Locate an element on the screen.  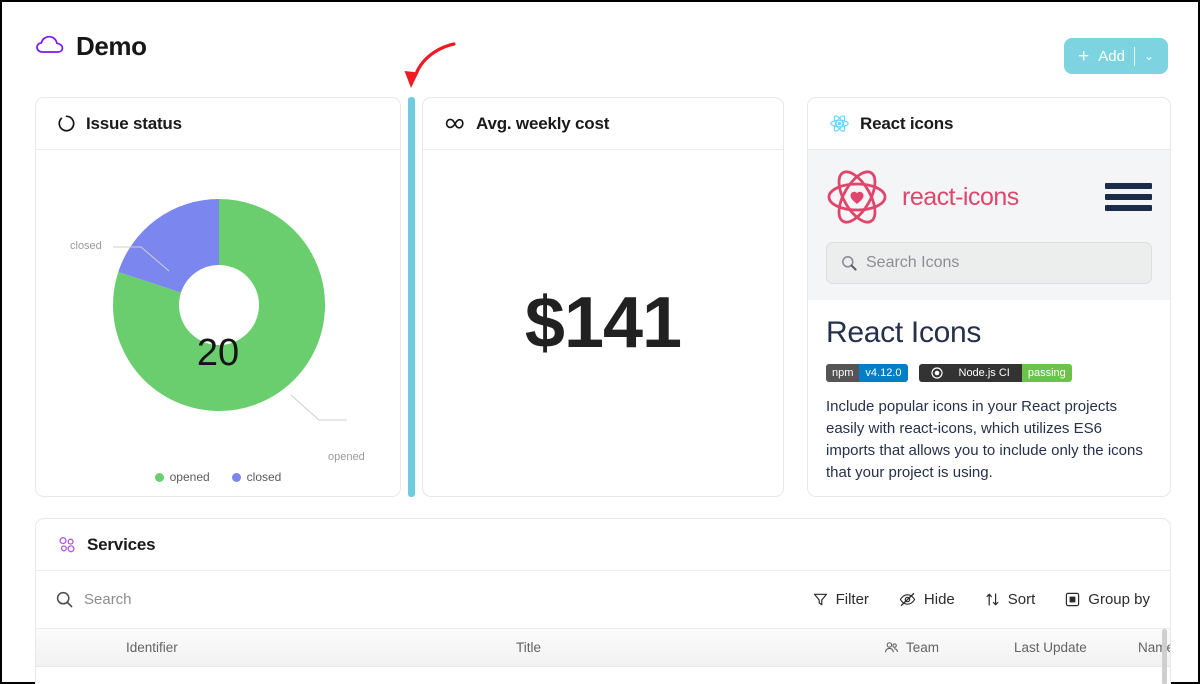
cost-value: $141 is located at coordinates (603, 323).